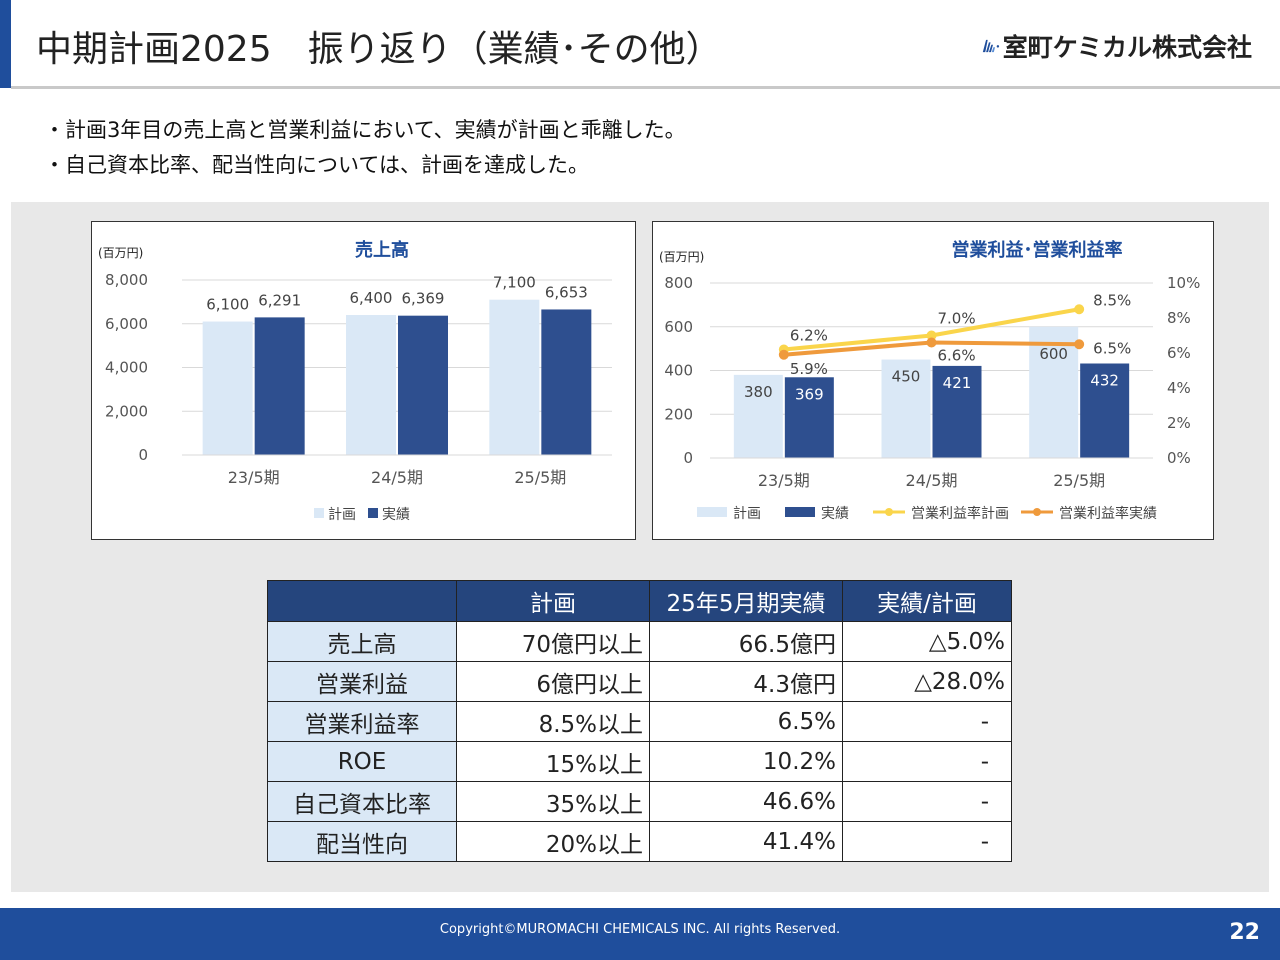  Describe the element at coordinates (639, 681) in the screenshot. I see `table-row: 営業利益 6億円以上 4.3億円 △28.0%` at that location.